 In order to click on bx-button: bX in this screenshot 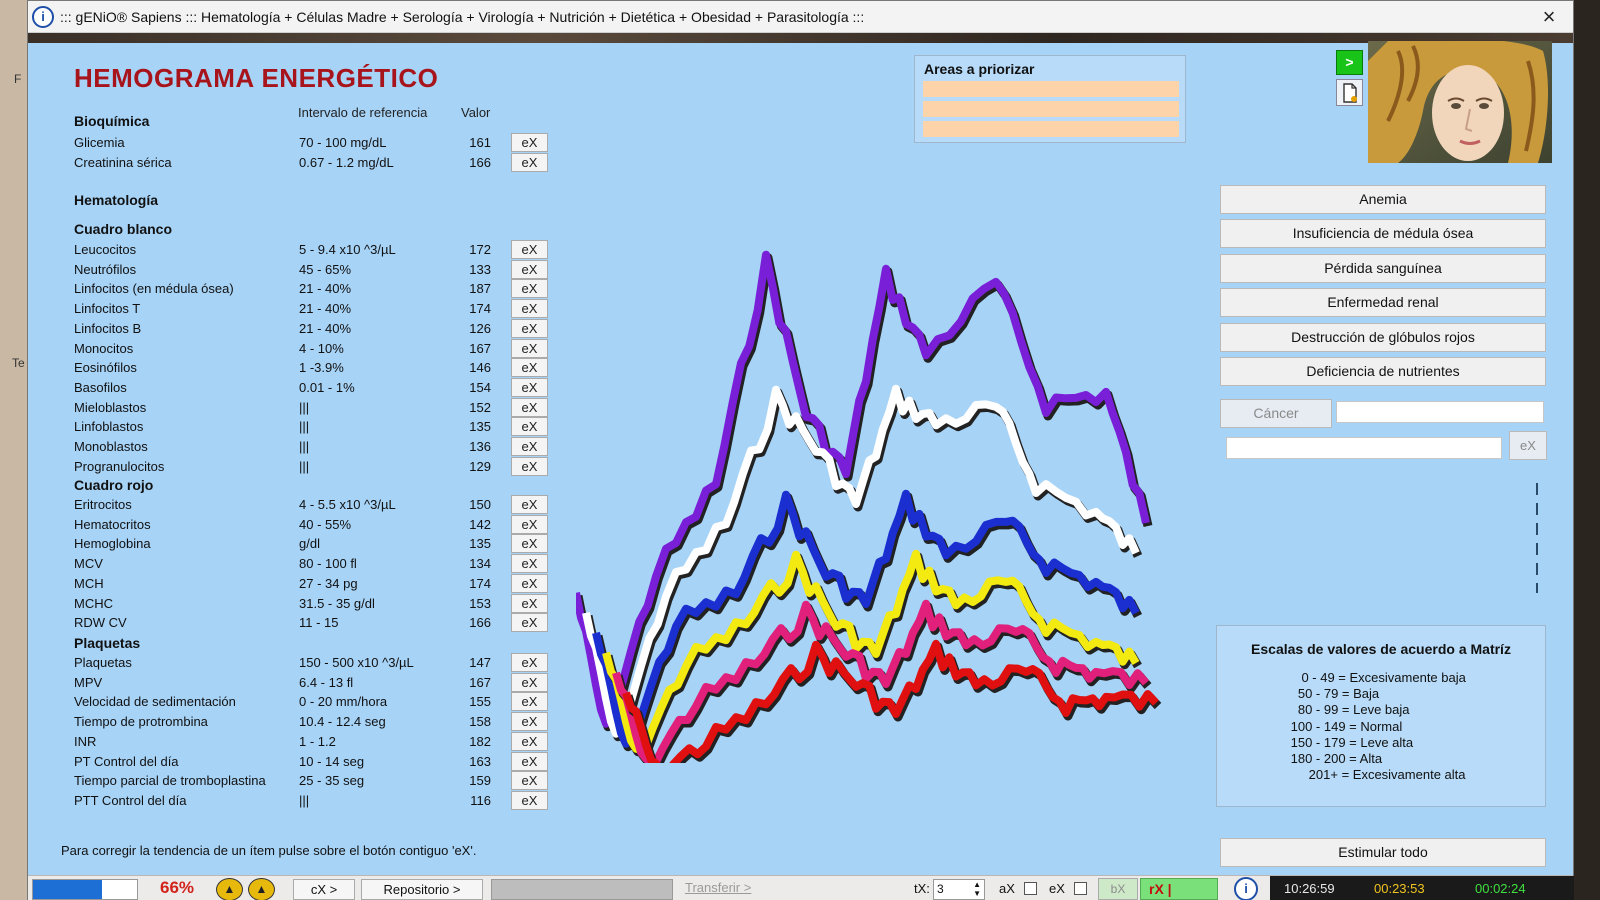, I will do `click(1118, 889)`.